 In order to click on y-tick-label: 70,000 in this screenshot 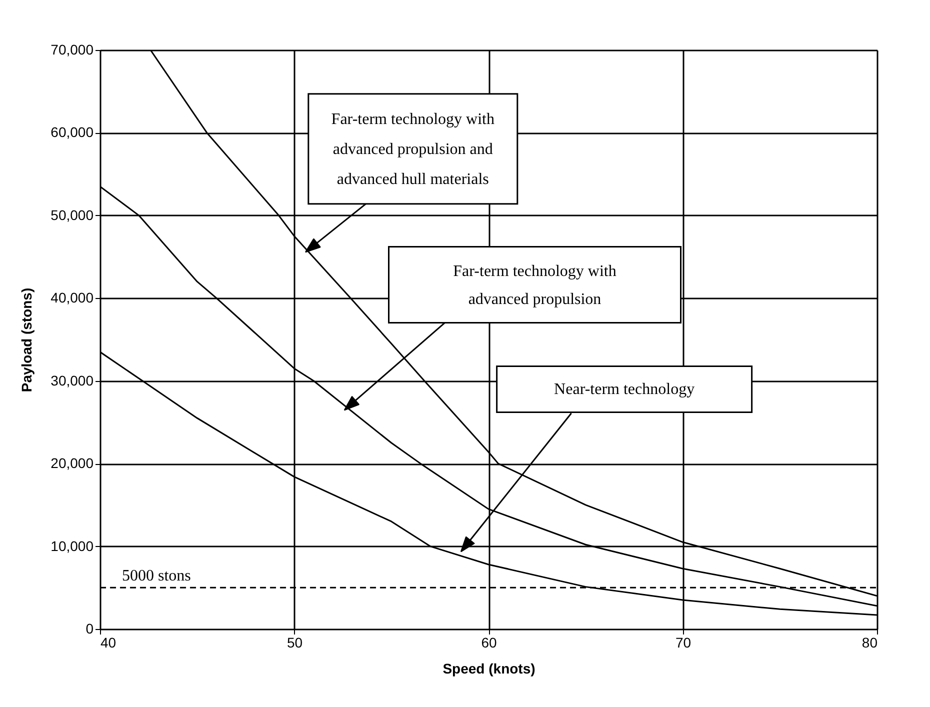, I will do `click(72, 50)`.